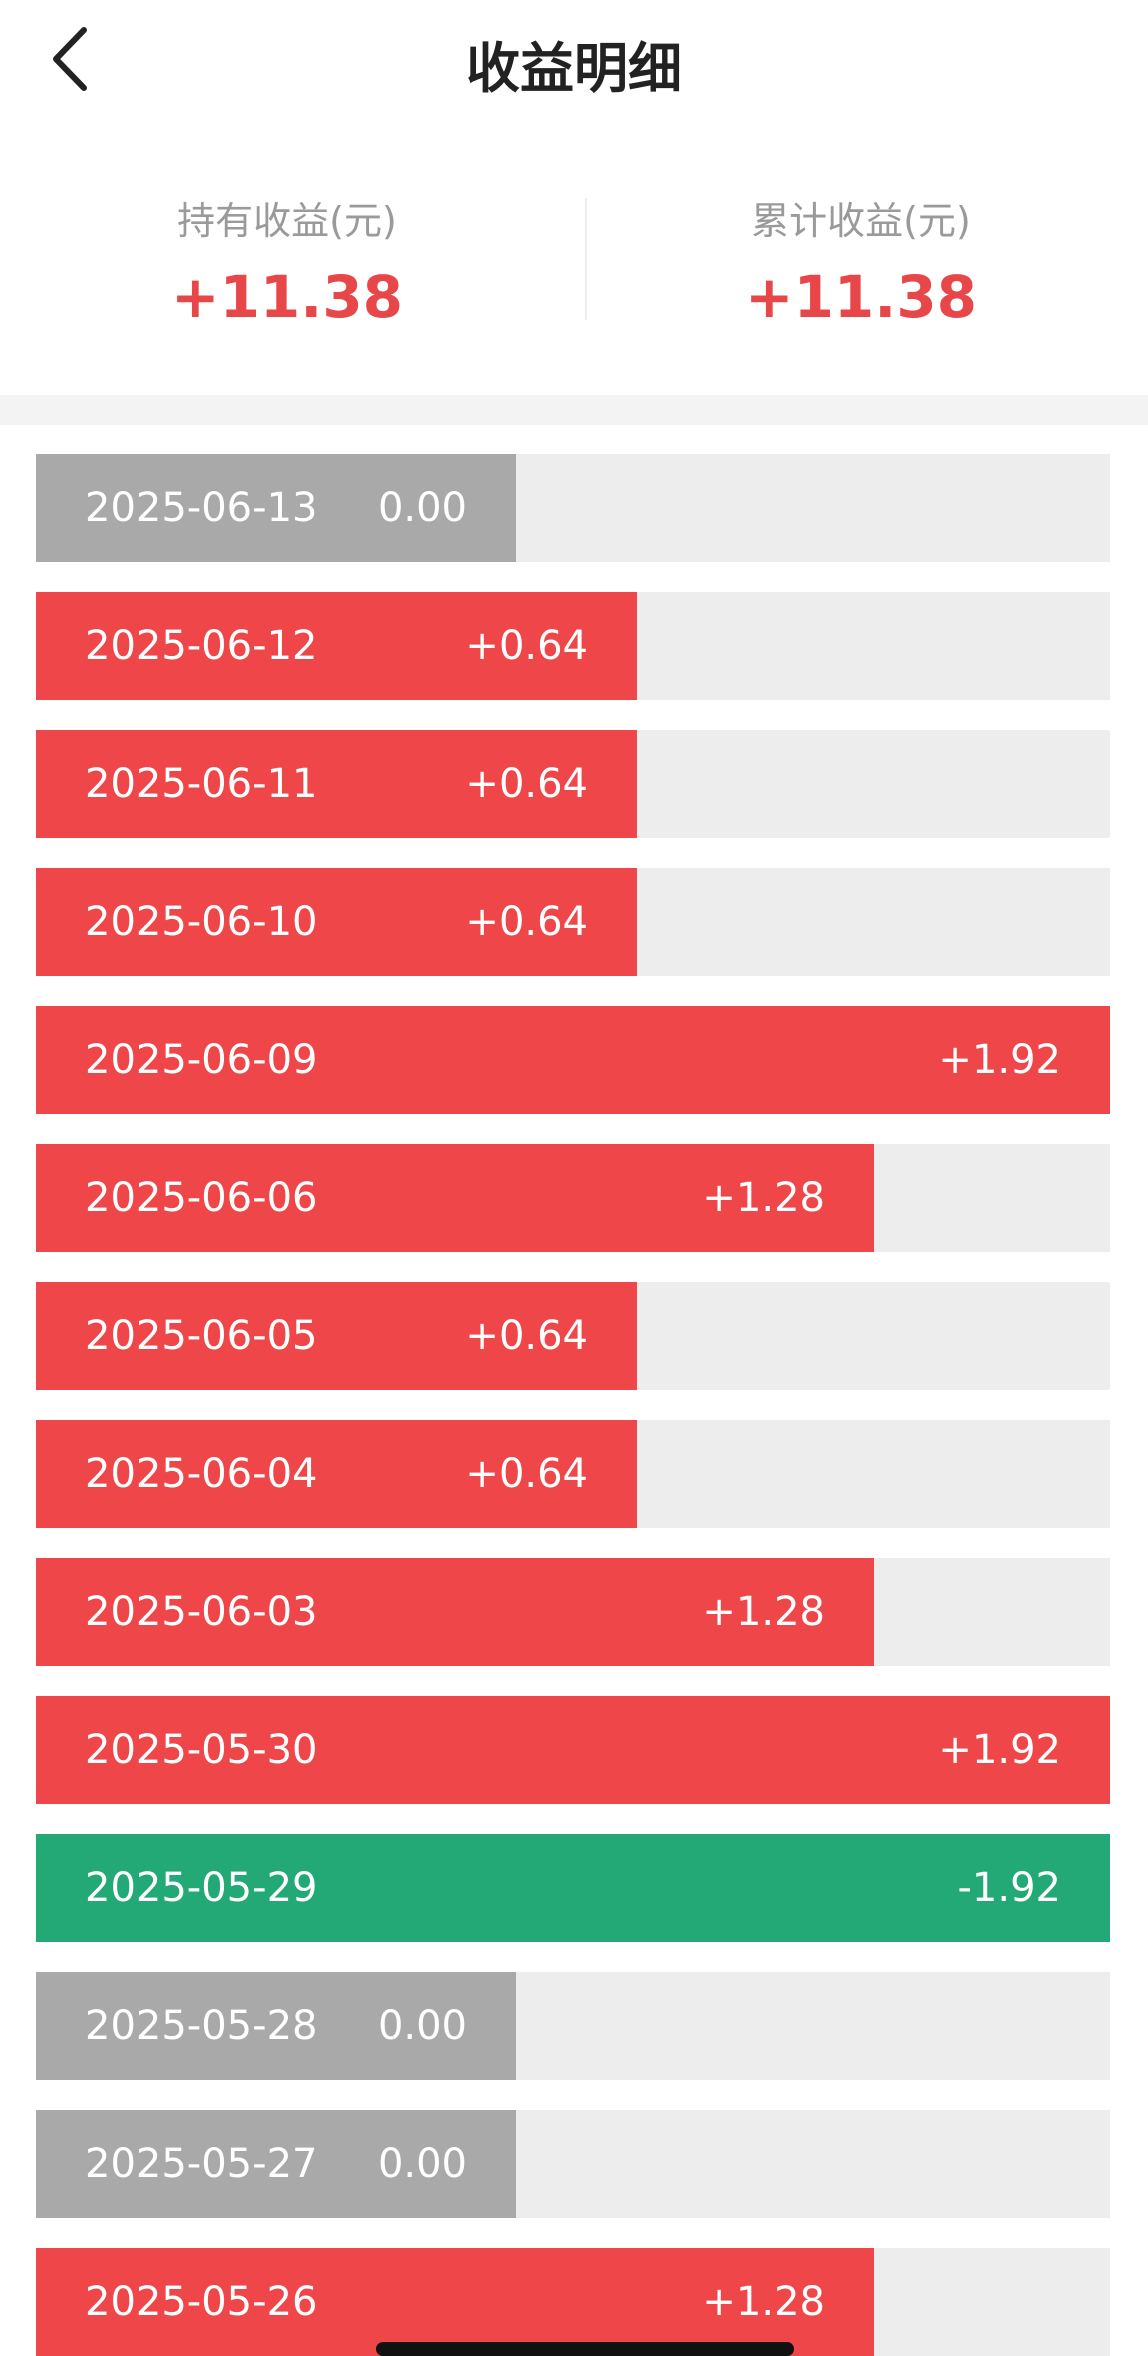 Image resolution: width=1148 pixels, height=2356 pixels. Describe the element at coordinates (201, 1750) in the screenshot. I see `row-date: 2025-05-30` at that location.